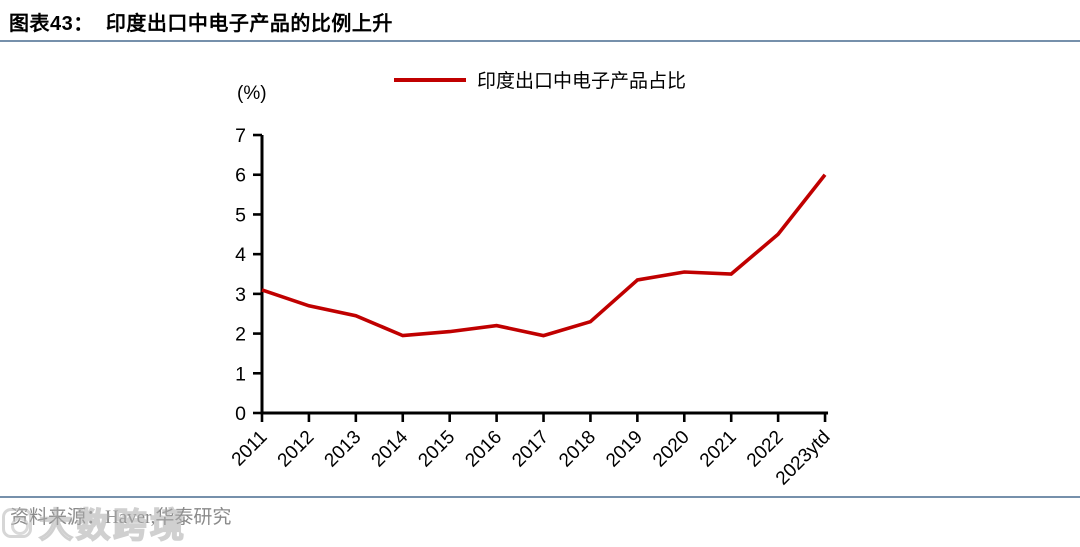 This screenshot has width=1080, height=547. I want to click on legend-line-swatch, so click(429, 79).